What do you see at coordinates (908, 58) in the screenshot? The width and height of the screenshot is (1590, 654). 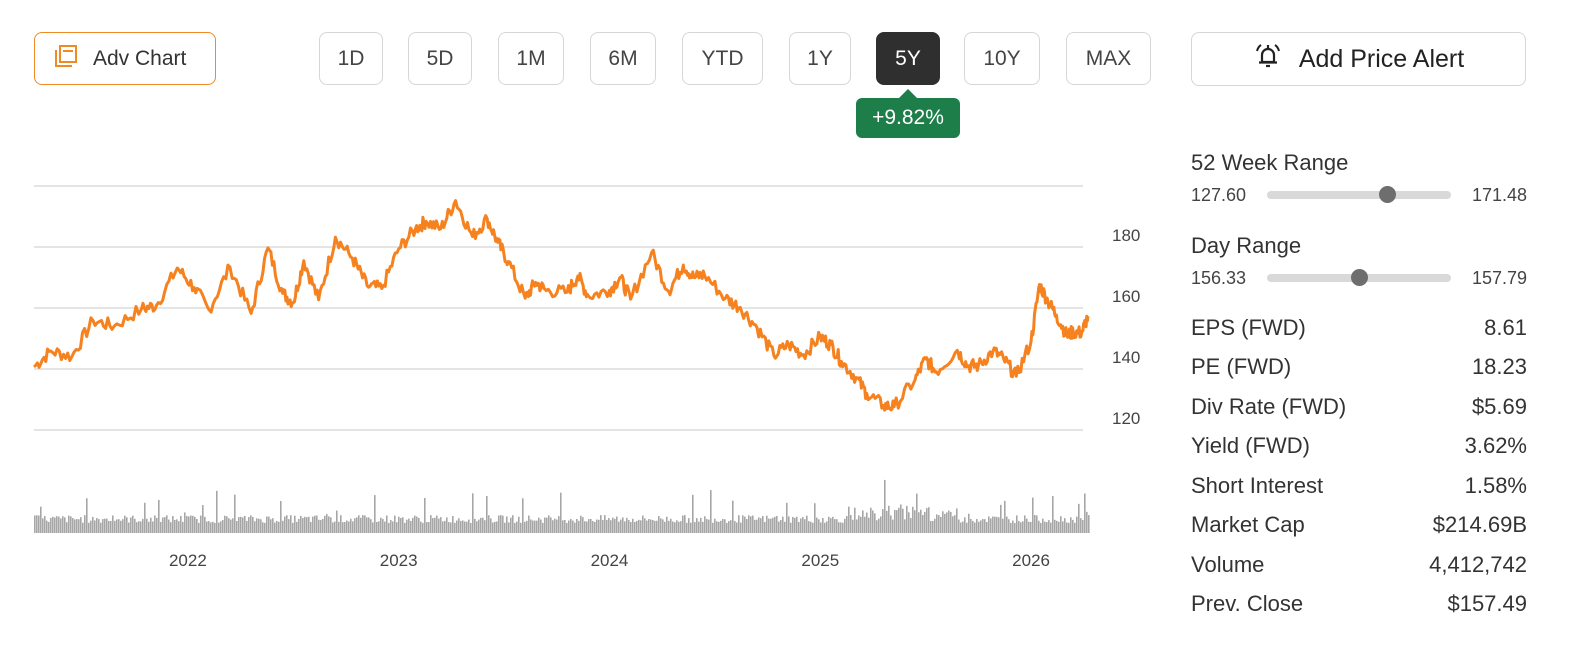 I see `period-5y: 5Y` at bounding box center [908, 58].